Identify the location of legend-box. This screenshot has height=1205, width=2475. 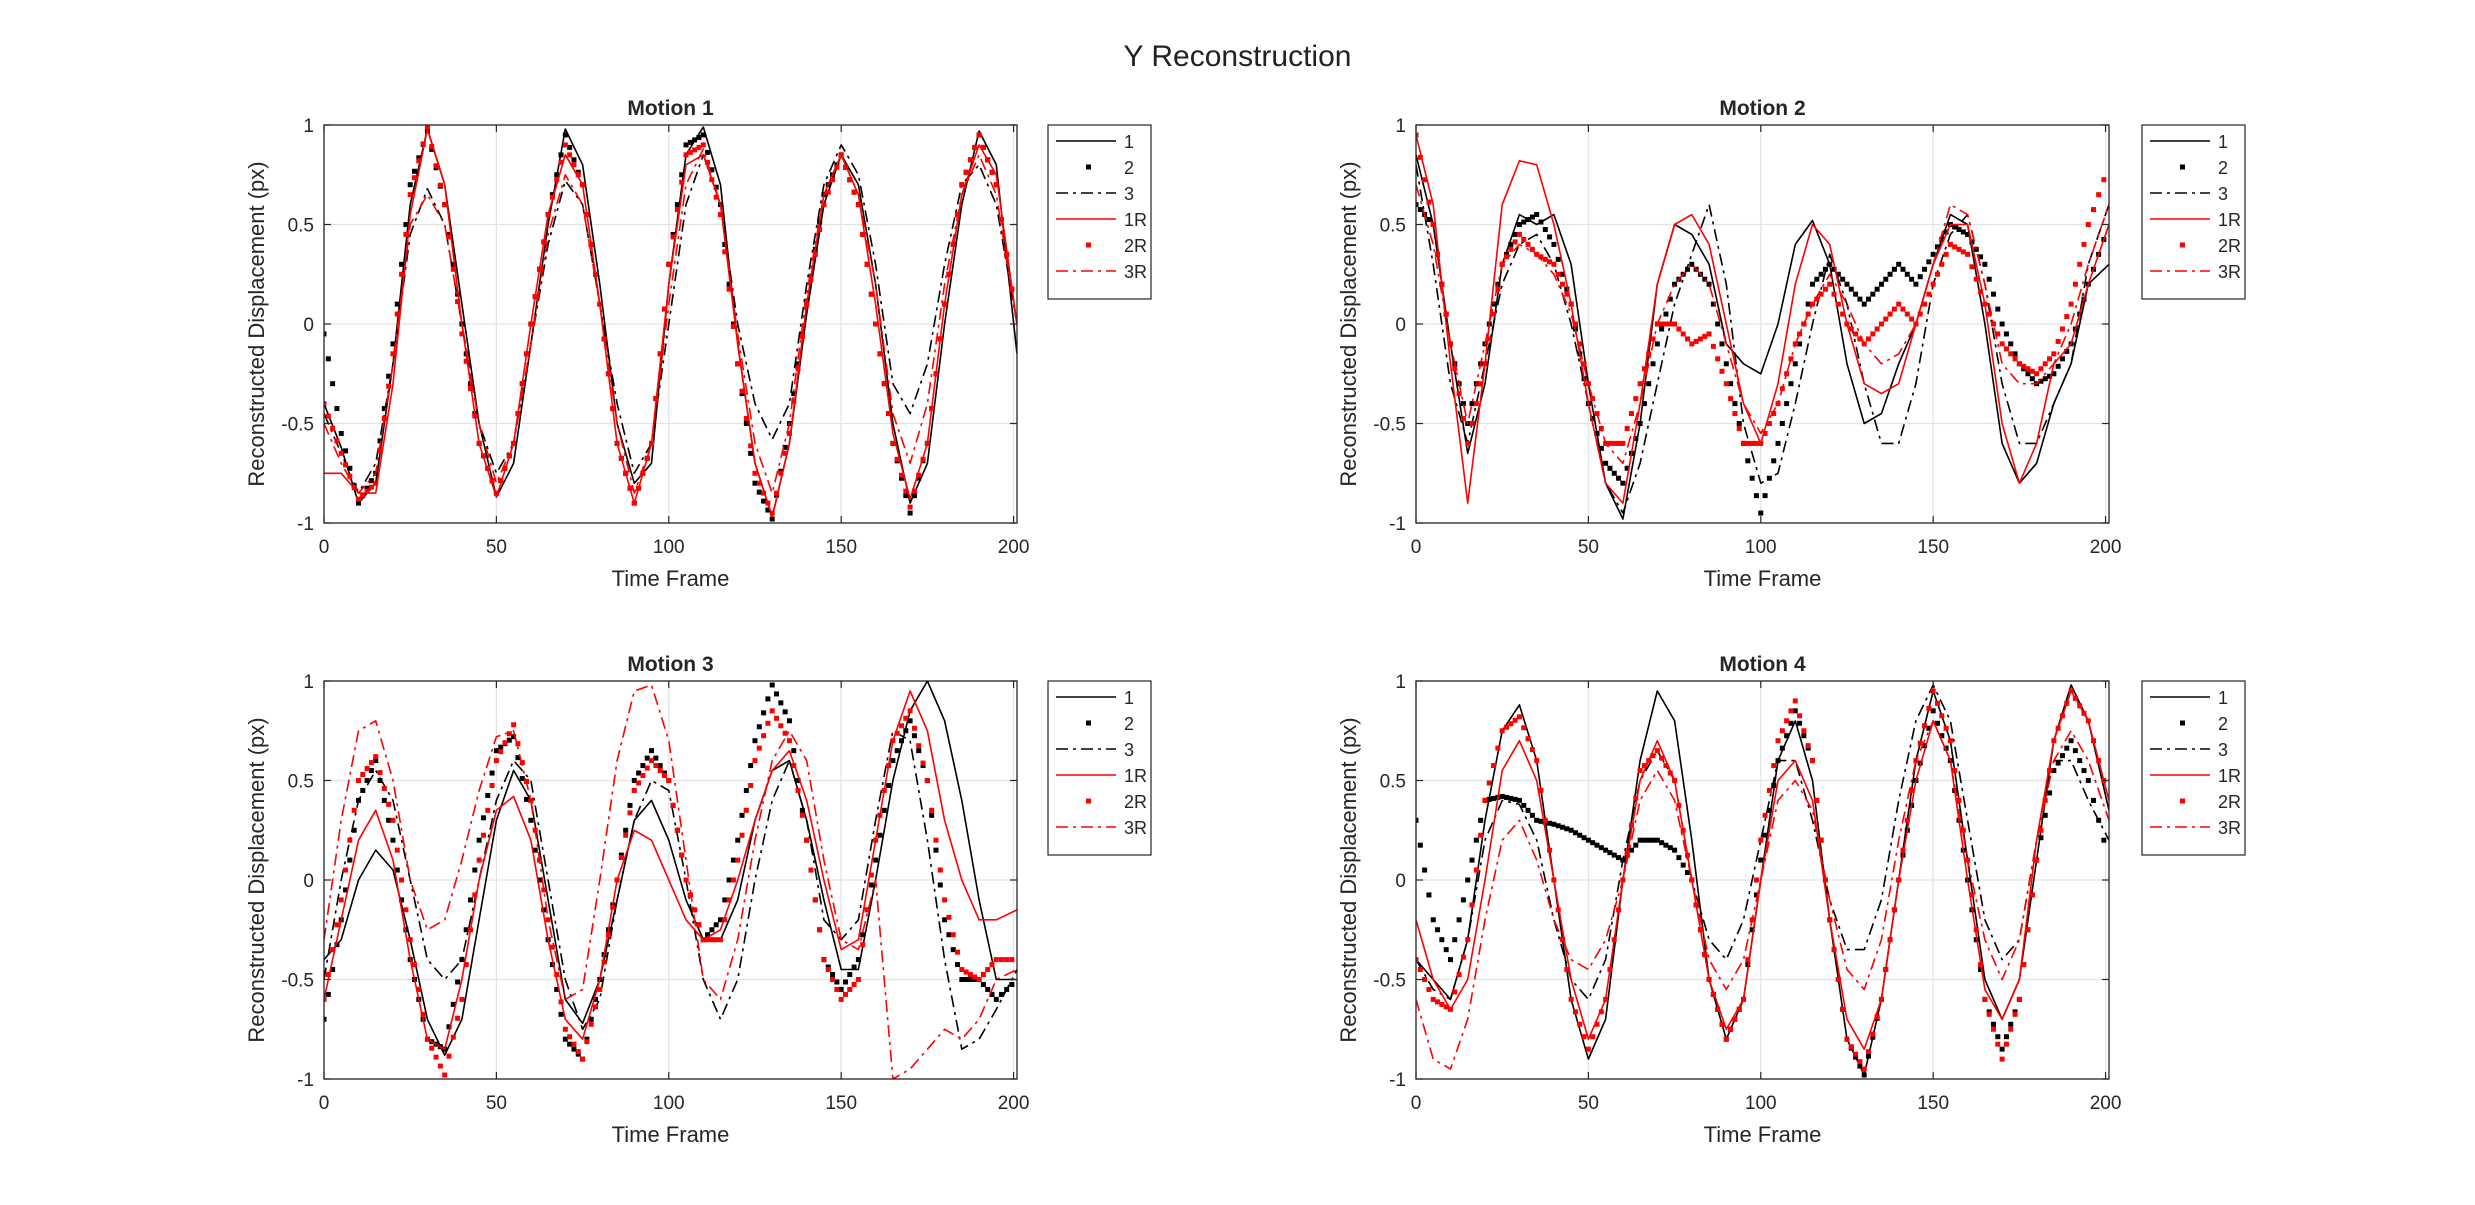
(1099, 212).